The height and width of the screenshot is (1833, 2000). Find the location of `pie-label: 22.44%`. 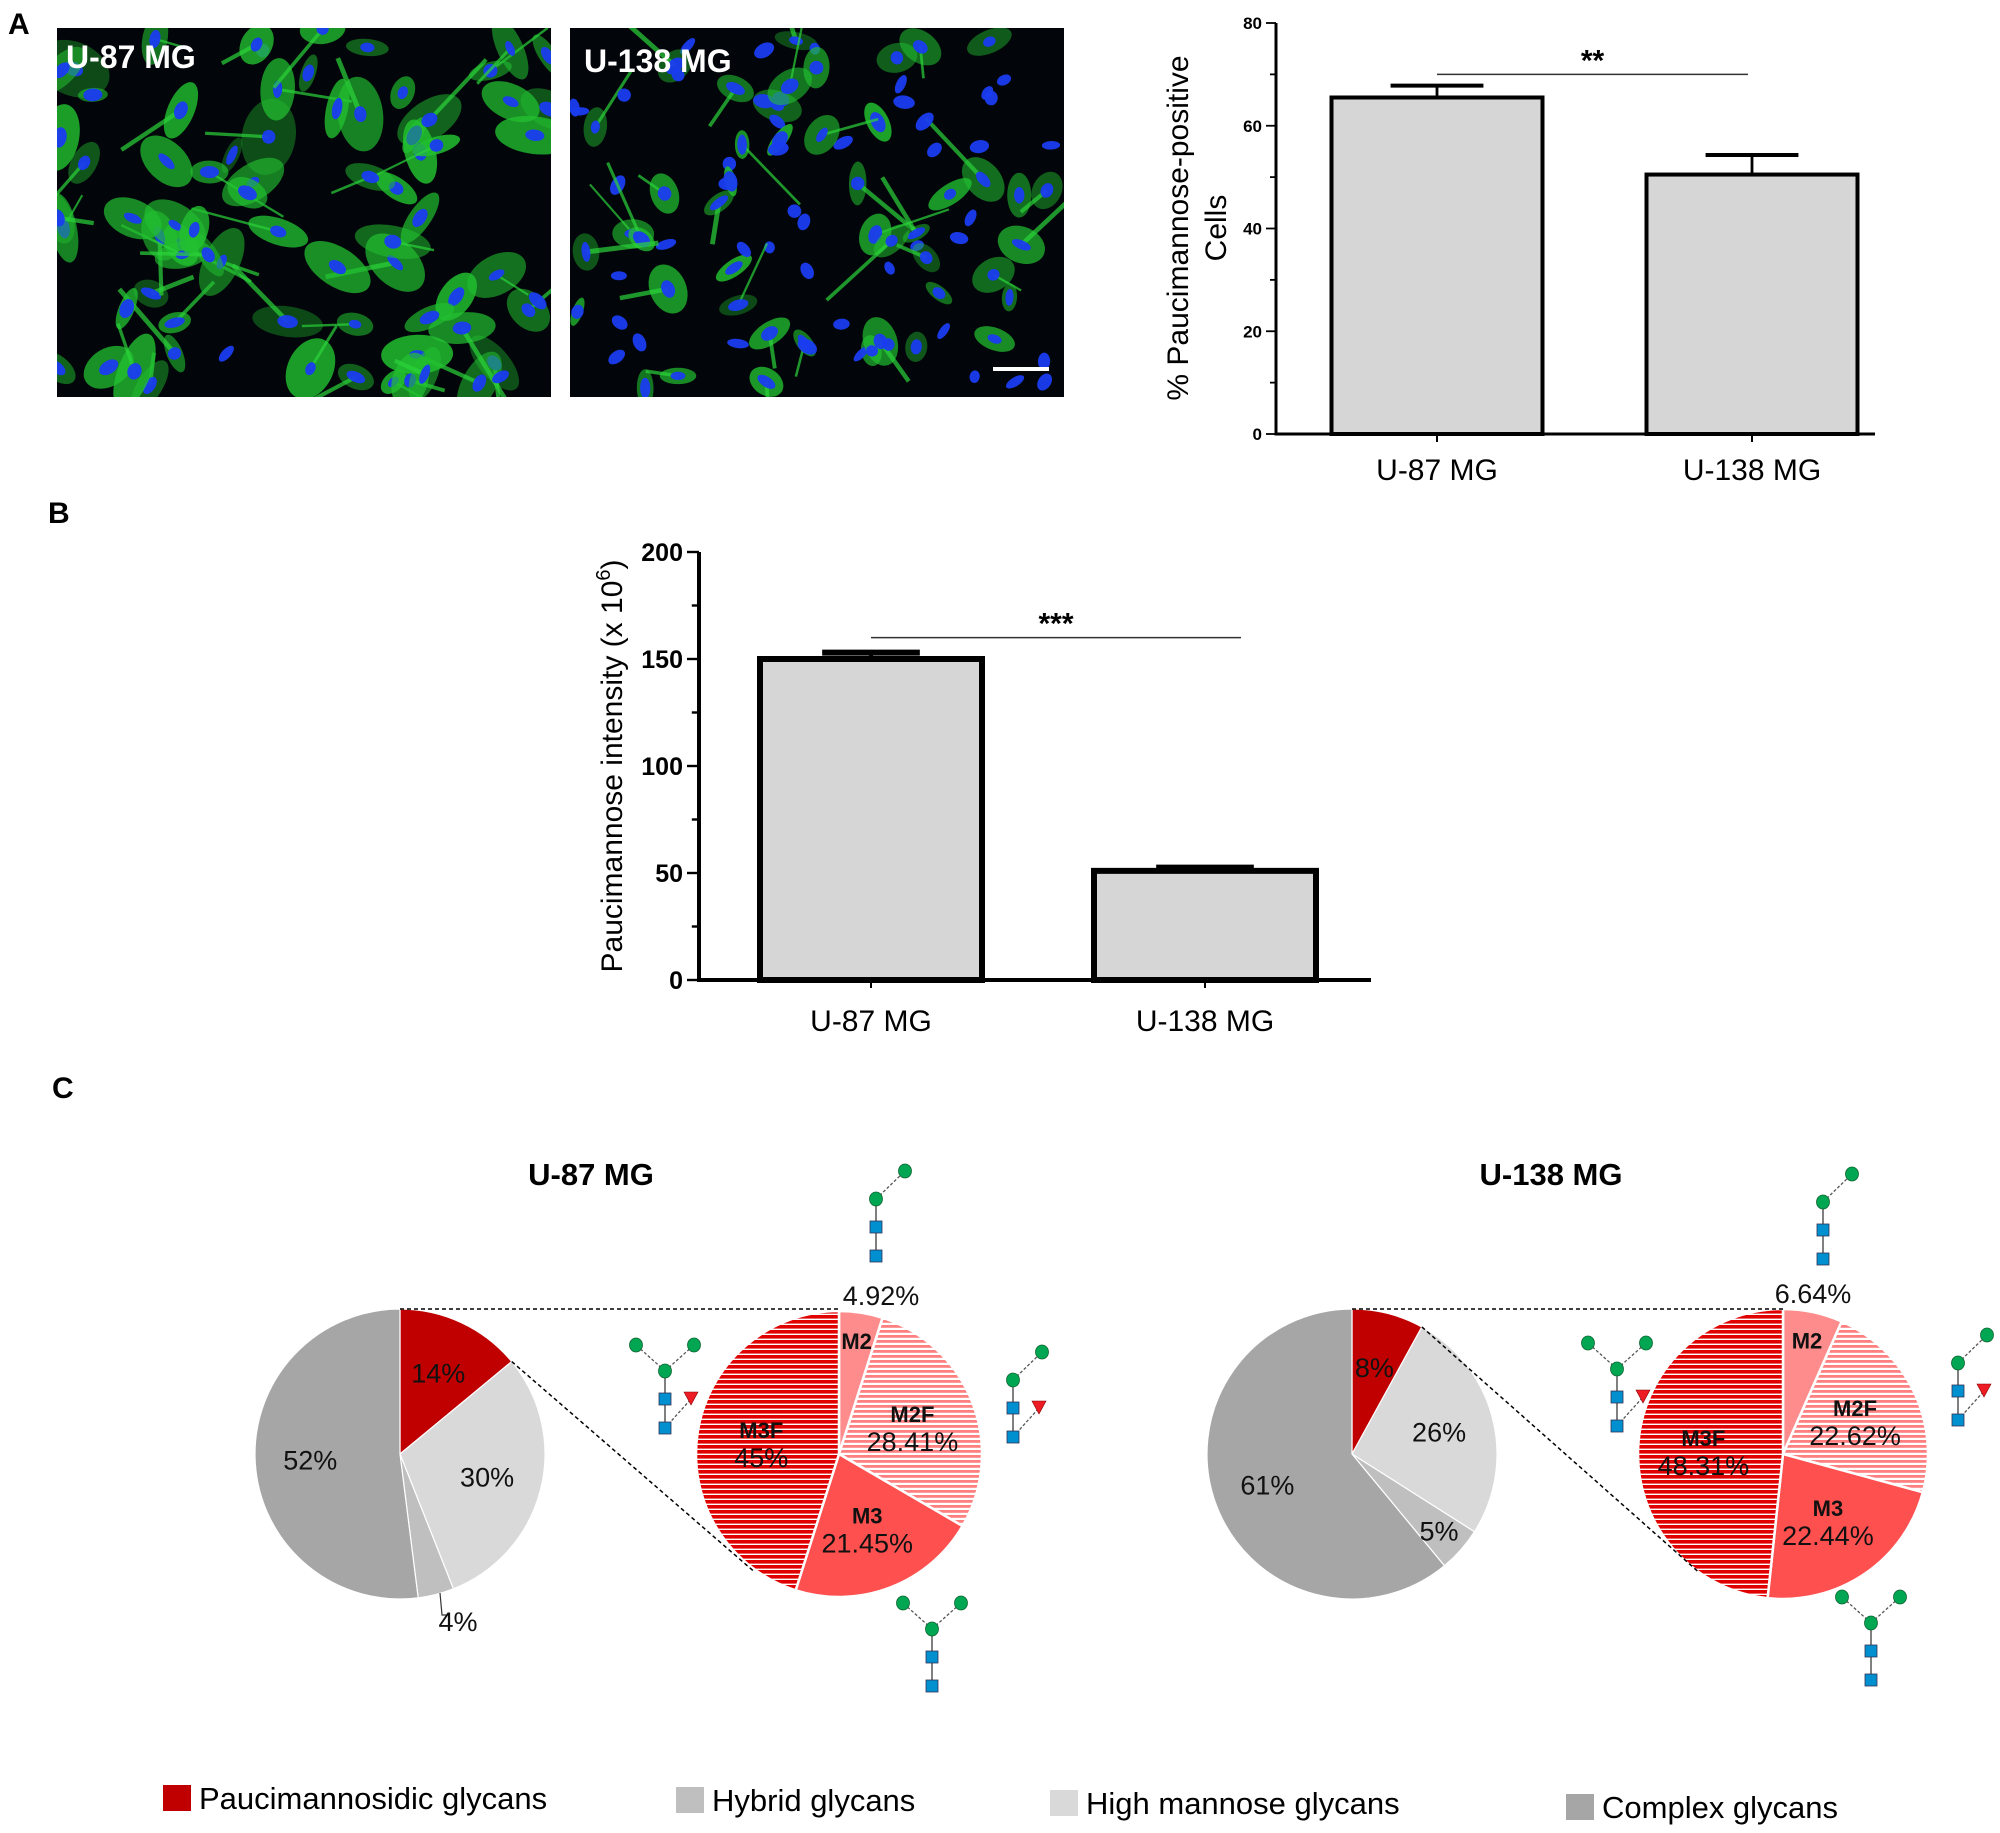

pie-label: 22.44% is located at coordinates (1828, 1536).